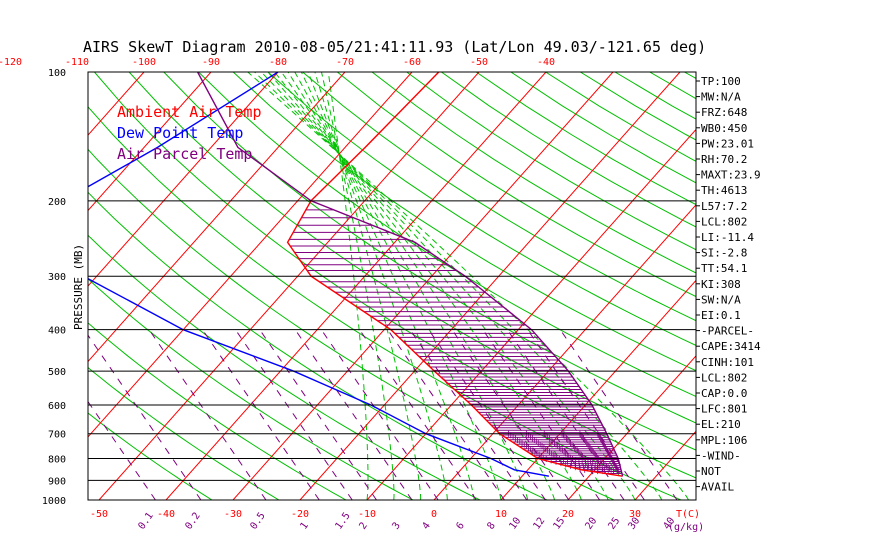 The image size is (870, 560). I want to click on pressure-tick-label: 900, so click(57, 481).